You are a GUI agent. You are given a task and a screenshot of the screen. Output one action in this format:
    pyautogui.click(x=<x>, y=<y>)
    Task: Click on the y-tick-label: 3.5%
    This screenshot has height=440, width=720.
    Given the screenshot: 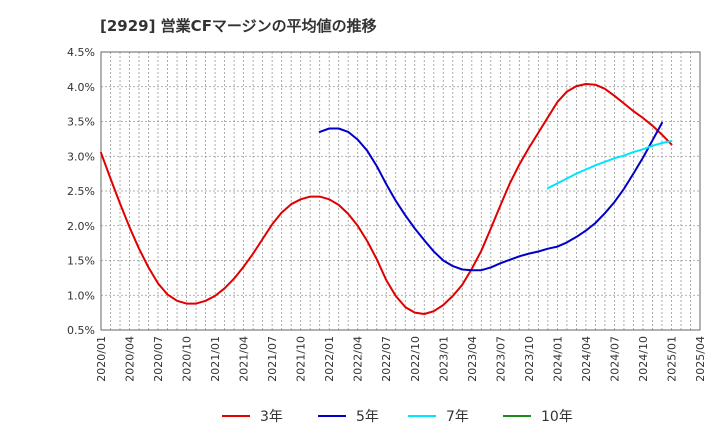 What is the action you would take?
    pyautogui.click(x=81, y=122)
    